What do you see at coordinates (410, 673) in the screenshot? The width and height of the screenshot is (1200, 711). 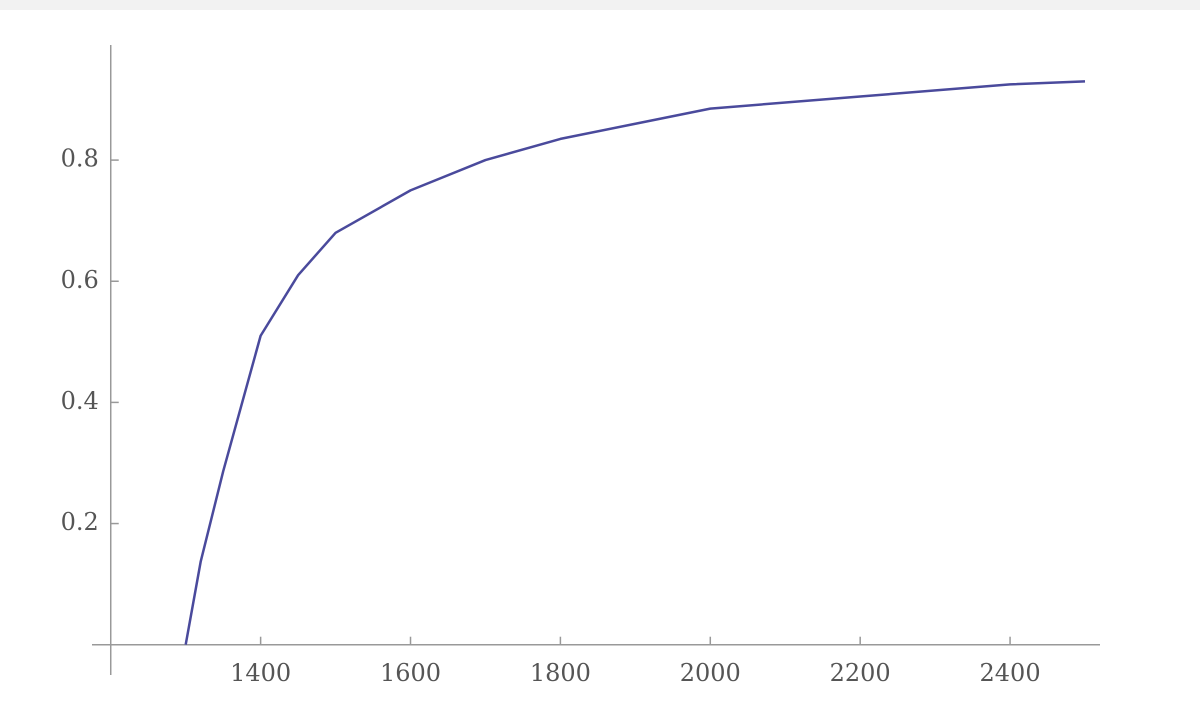 I see `x-tick-label: 1600` at bounding box center [410, 673].